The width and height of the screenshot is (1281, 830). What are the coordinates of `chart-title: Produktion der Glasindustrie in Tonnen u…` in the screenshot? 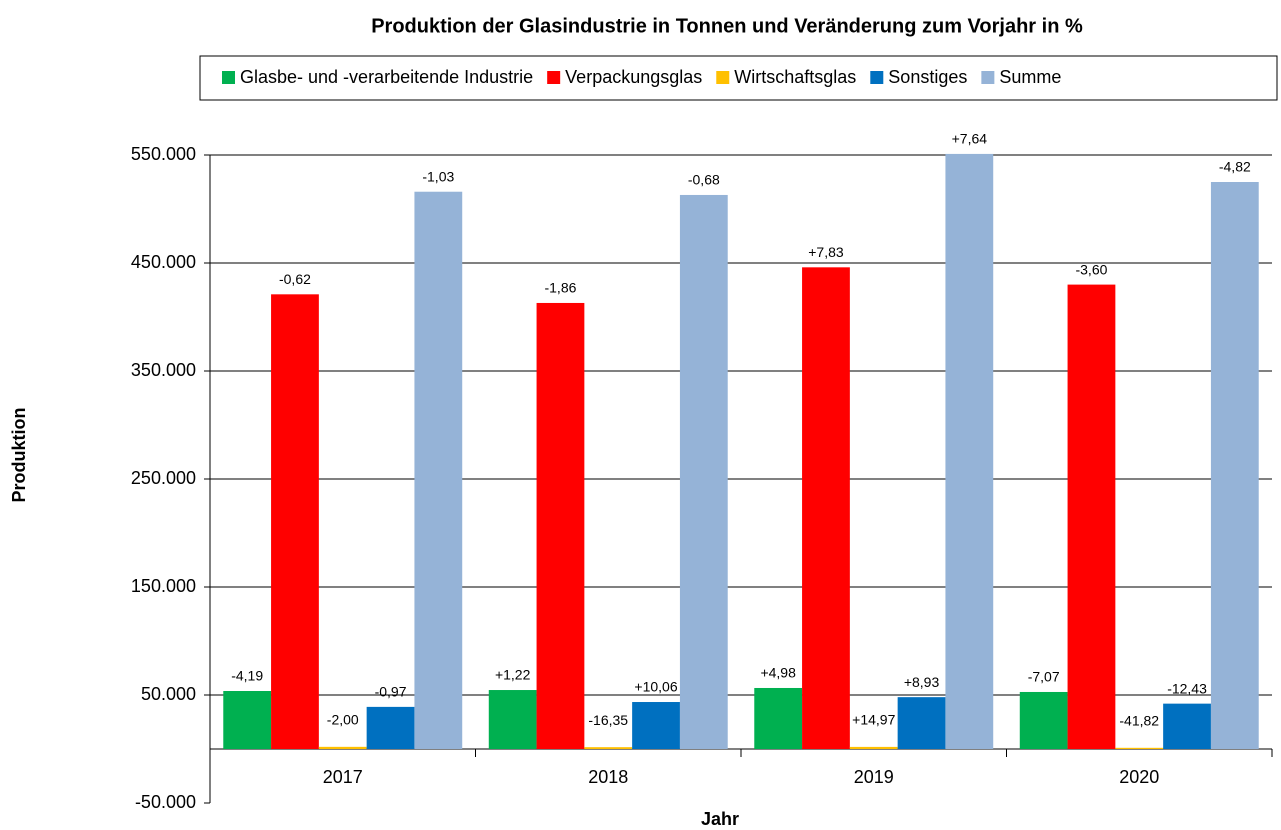 It's located at (727, 26).